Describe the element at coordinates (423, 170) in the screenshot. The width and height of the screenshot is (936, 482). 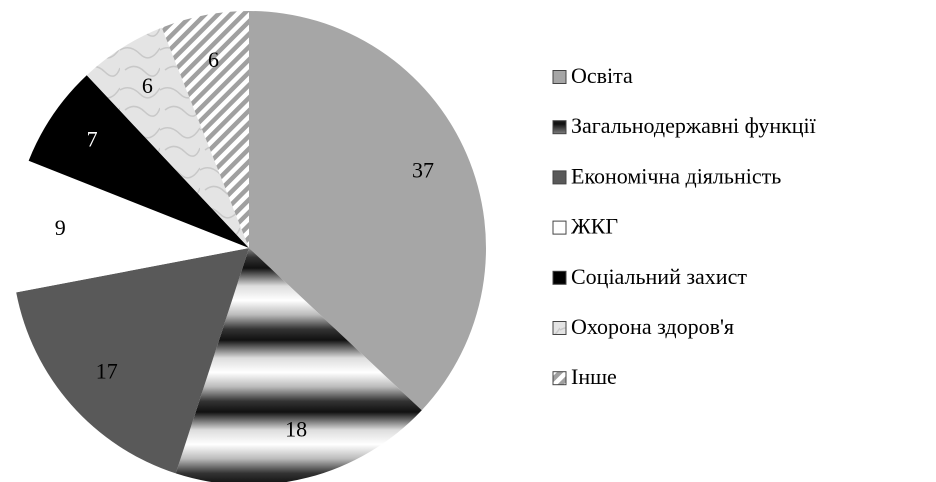
I see `data-label: 37` at that location.